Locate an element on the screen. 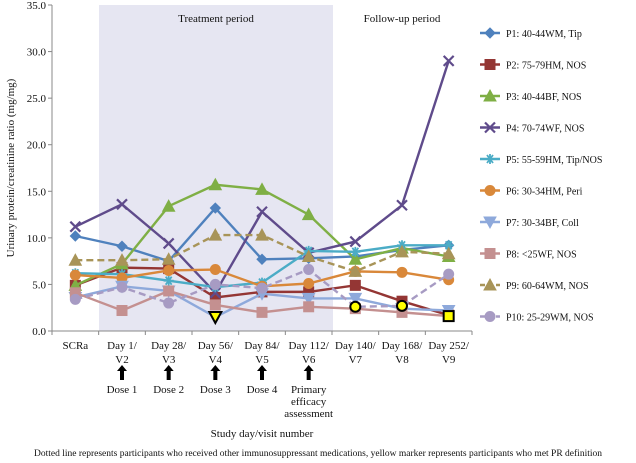 The image size is (636, 463). x-tick-label: Day 112/ is located at coordinates (309, 346).